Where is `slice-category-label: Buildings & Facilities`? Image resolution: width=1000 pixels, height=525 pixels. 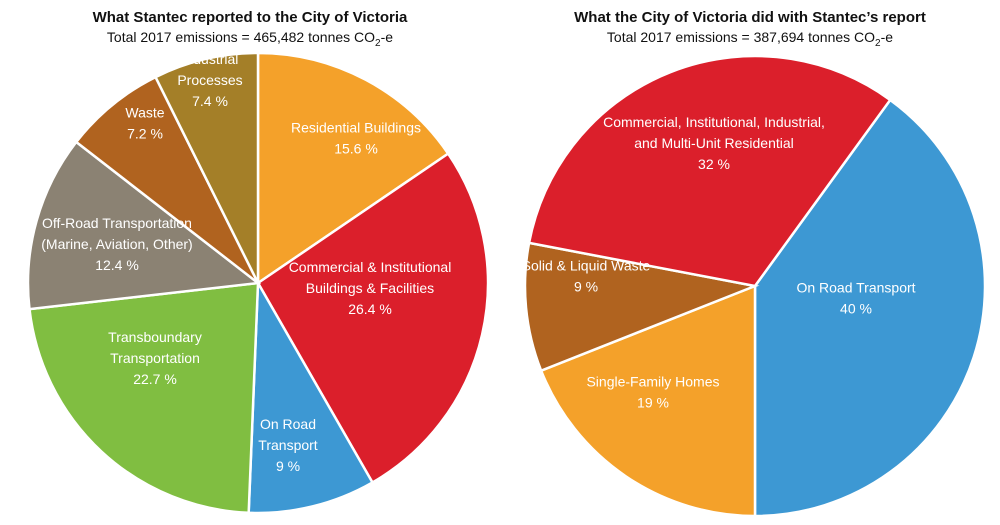 slice-category-label: Buildings & Facilities is located at coordinates (370, 288).